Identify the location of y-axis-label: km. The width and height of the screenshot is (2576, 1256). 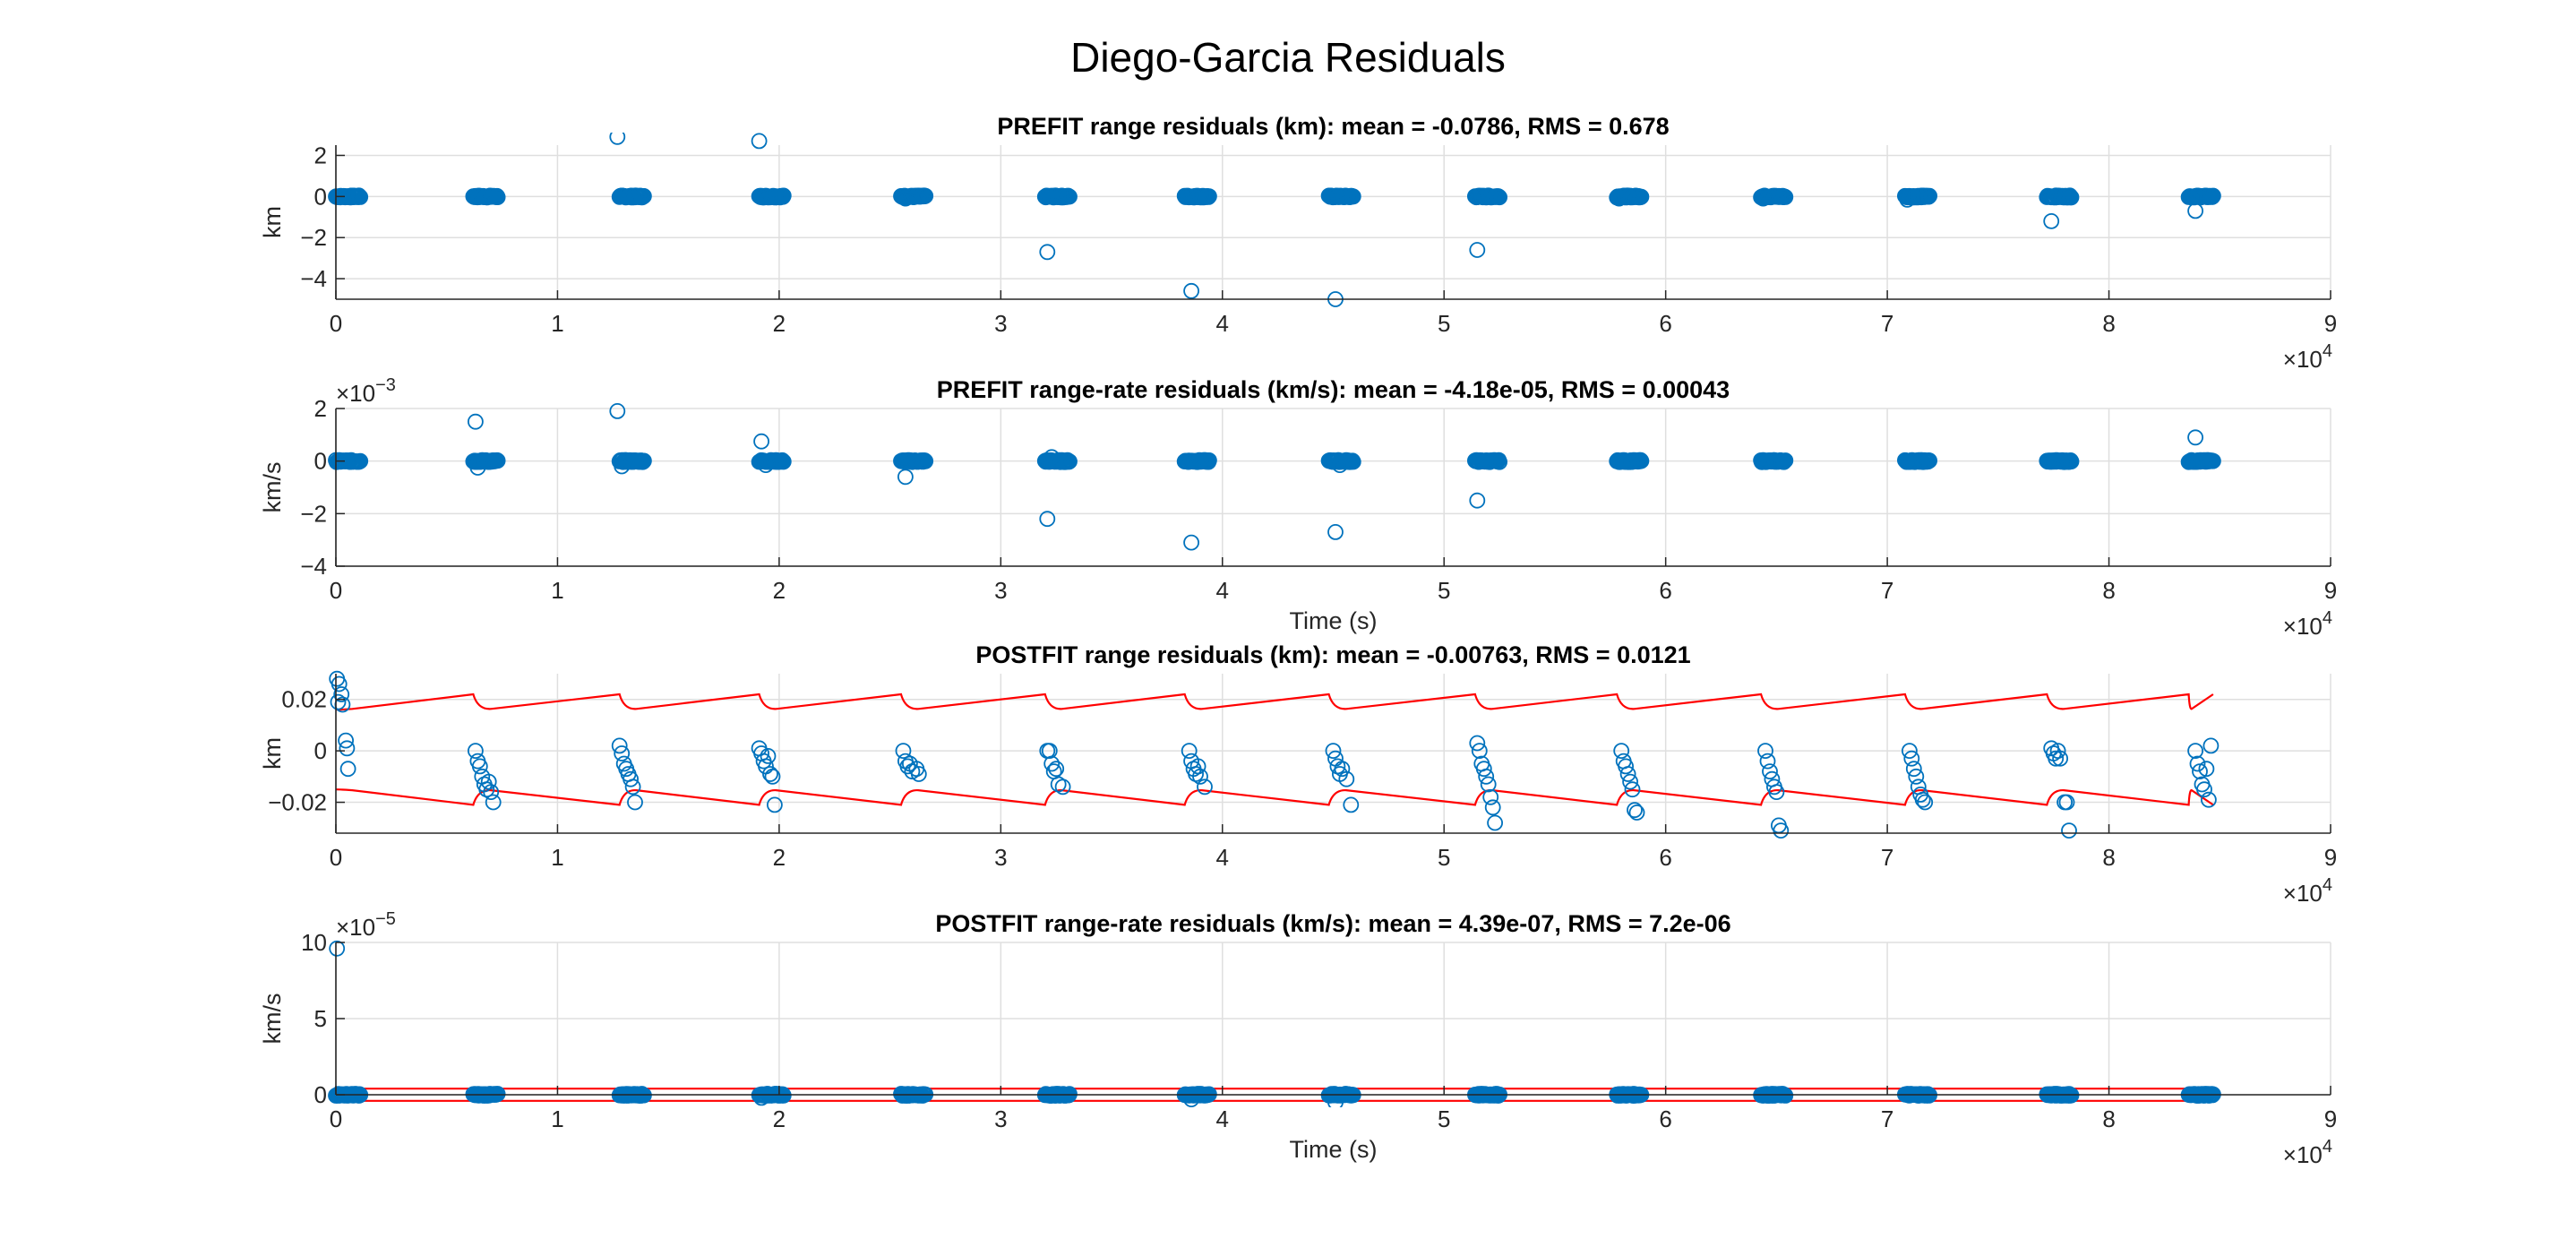
(272, 754).